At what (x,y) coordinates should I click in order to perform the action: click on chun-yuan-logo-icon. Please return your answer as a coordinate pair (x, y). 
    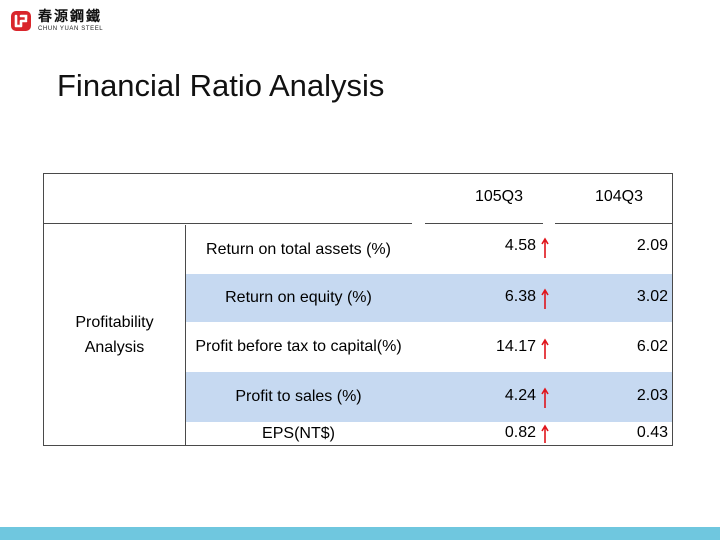
    Looking at the image, I should click on (21, 21).